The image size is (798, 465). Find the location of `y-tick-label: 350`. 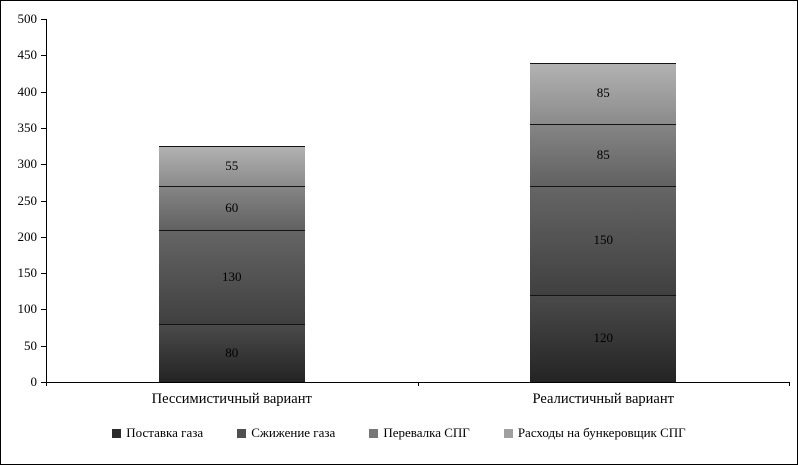

y-tick-label: 350 is located at coordinates (27, 127).